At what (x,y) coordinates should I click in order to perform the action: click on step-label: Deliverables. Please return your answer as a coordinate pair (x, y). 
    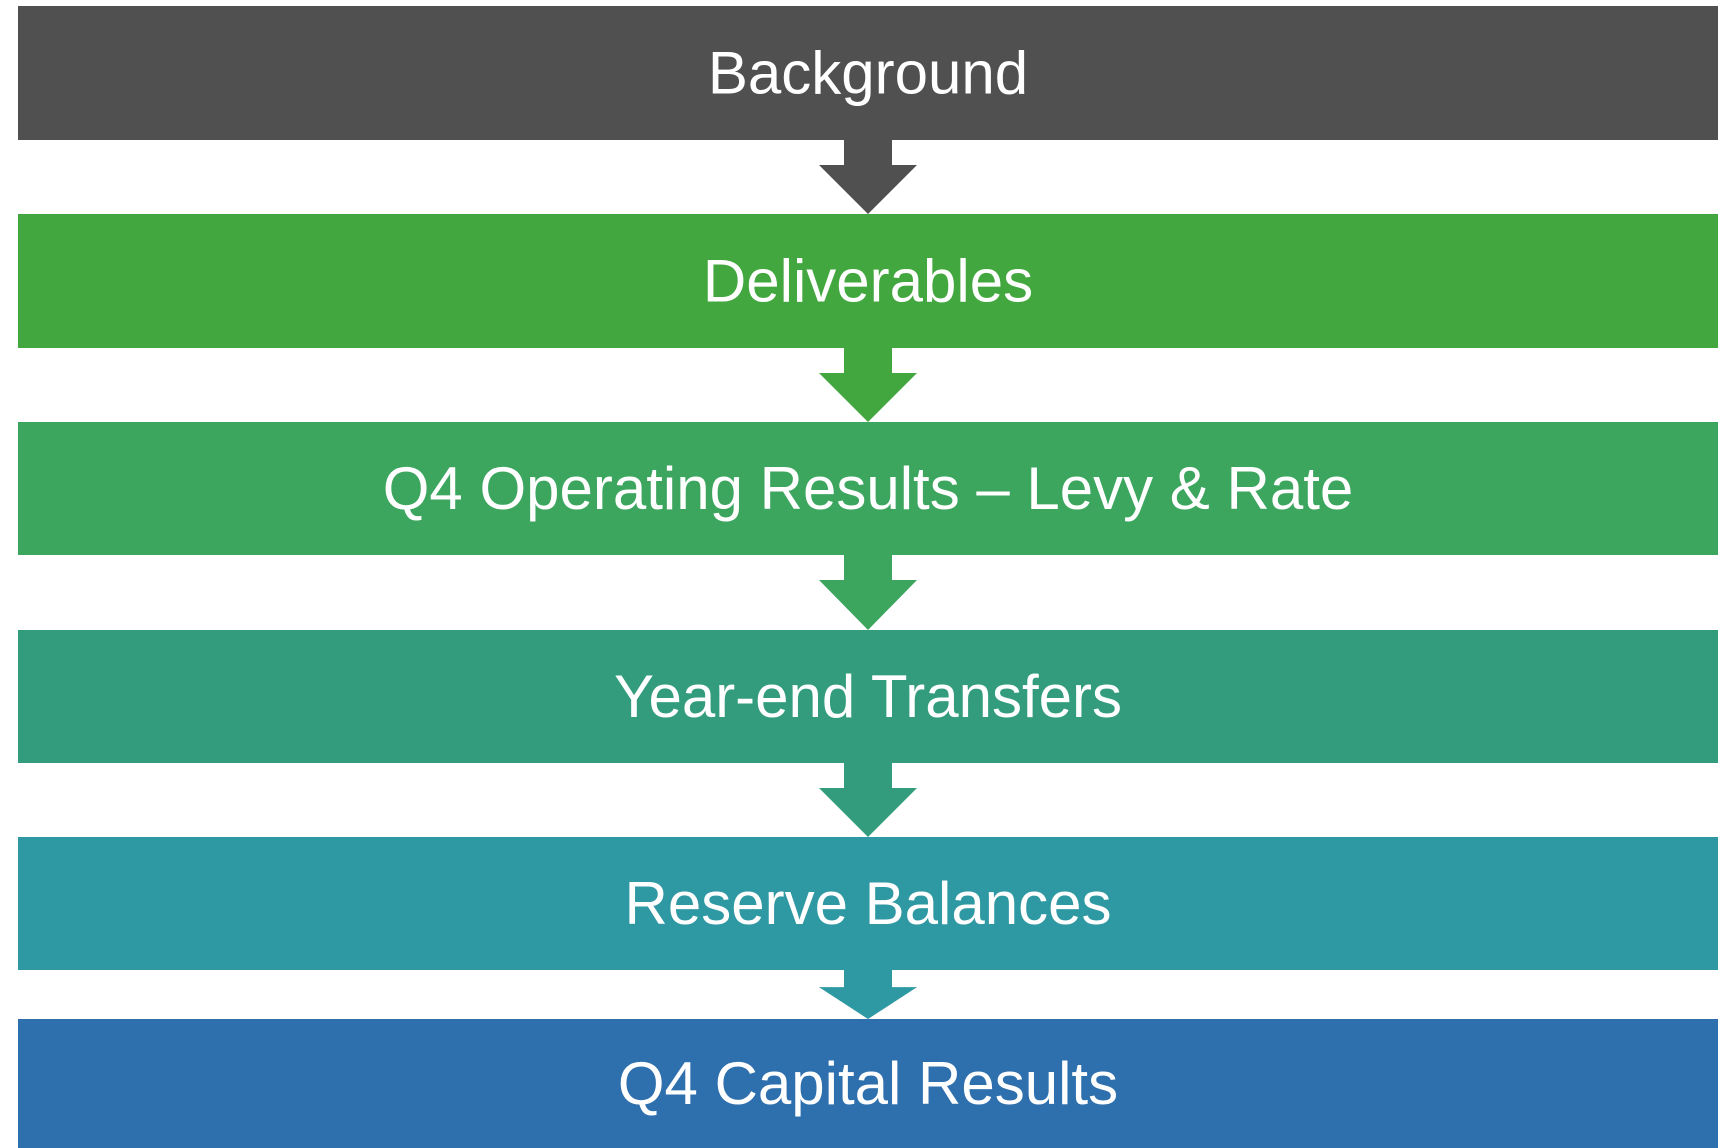
    Looking at the image, I should click on (868, 281).